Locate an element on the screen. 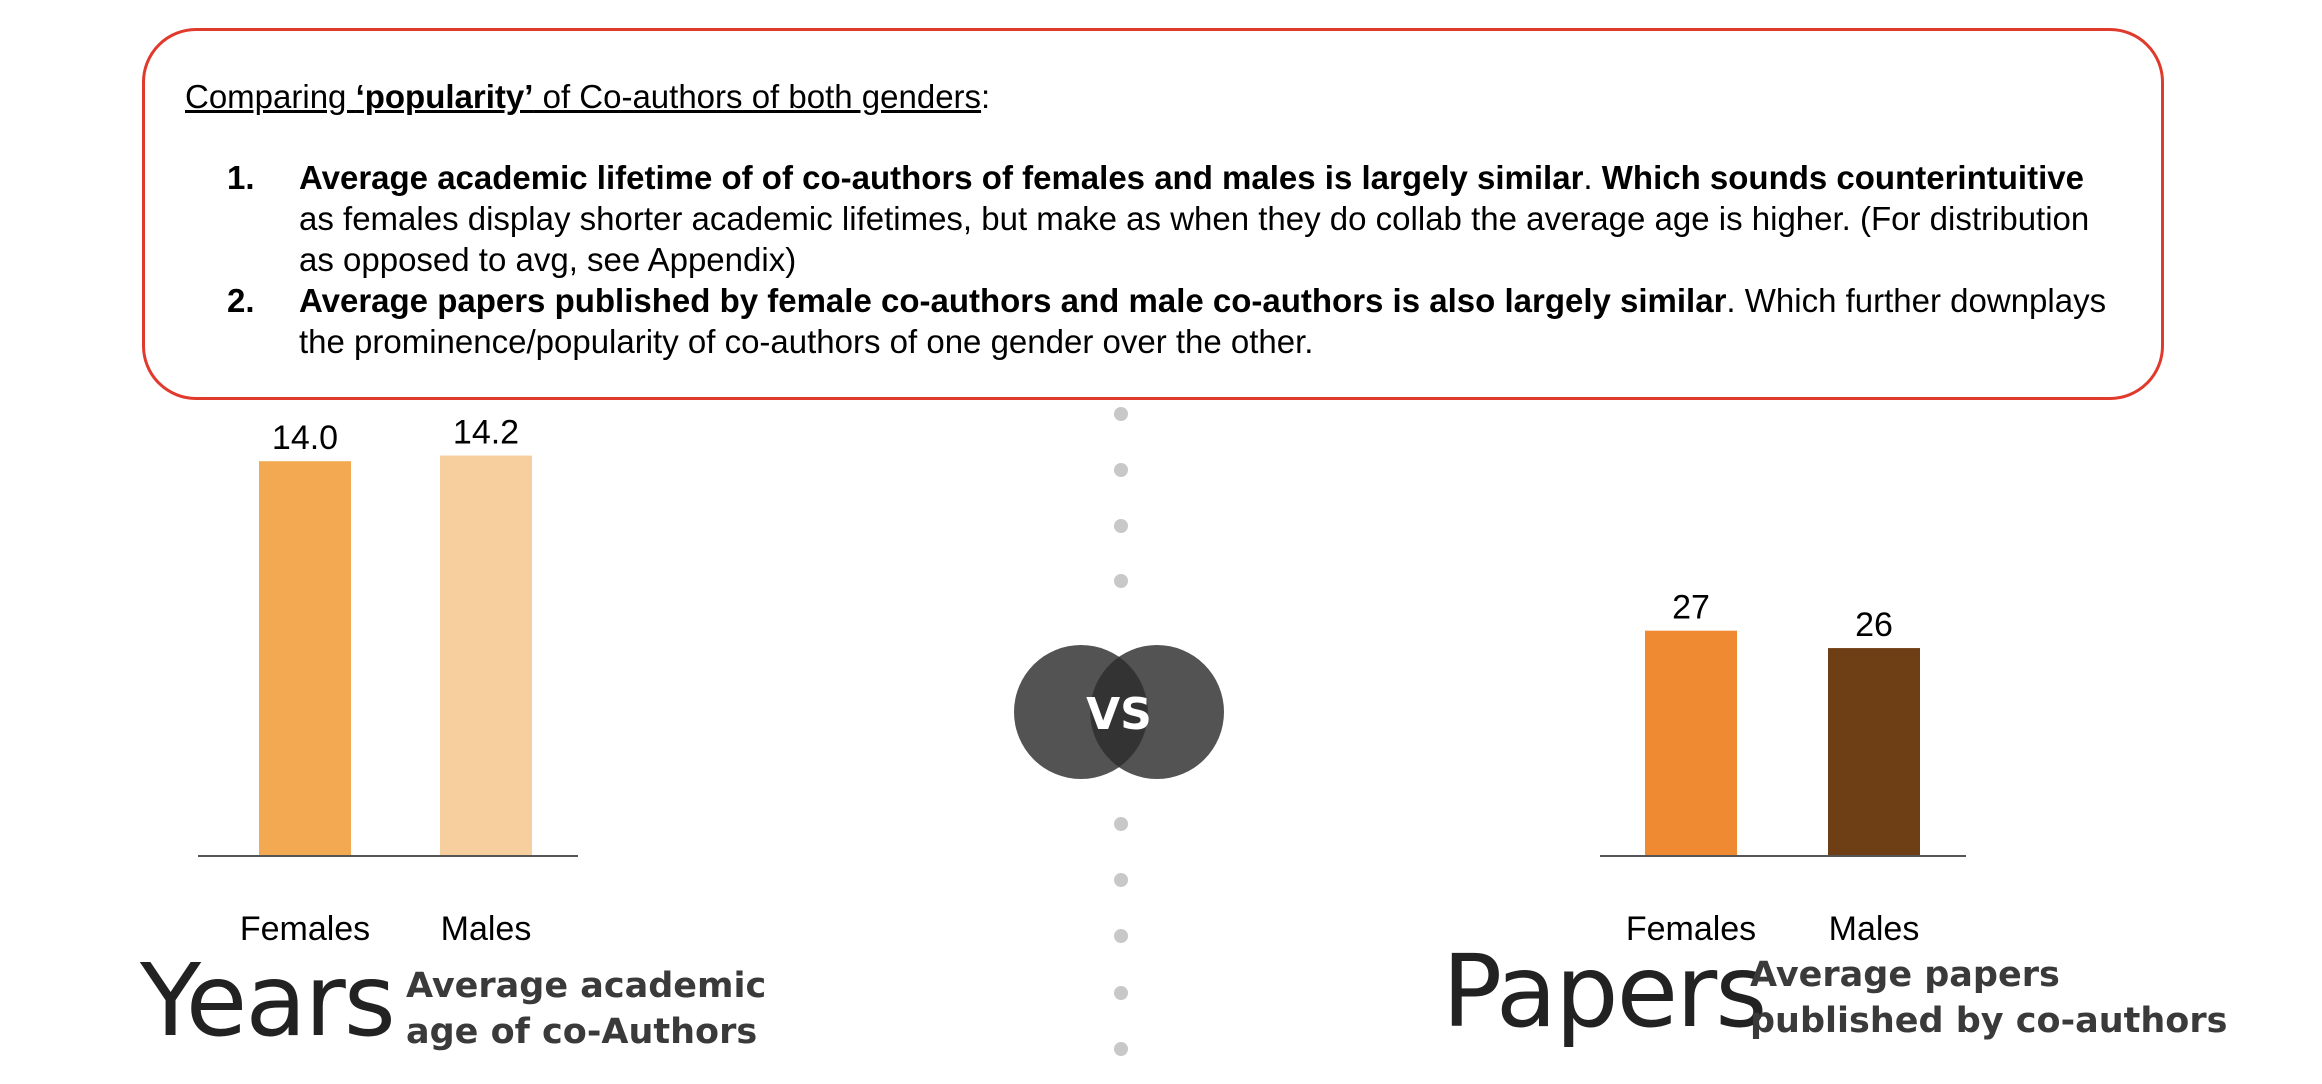  divider-dots is located at coordinates (1121, 731).